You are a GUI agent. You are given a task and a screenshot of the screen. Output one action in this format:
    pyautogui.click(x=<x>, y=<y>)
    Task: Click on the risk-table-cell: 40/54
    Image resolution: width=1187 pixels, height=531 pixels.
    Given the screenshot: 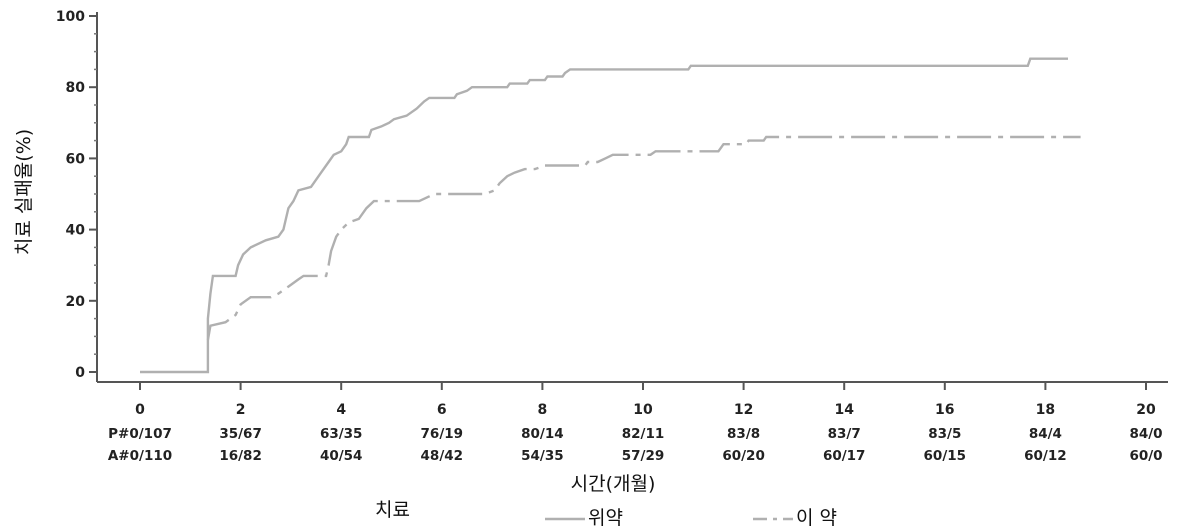 What is the action you would take?
    pyautogui.click(x=341, y=456)
    